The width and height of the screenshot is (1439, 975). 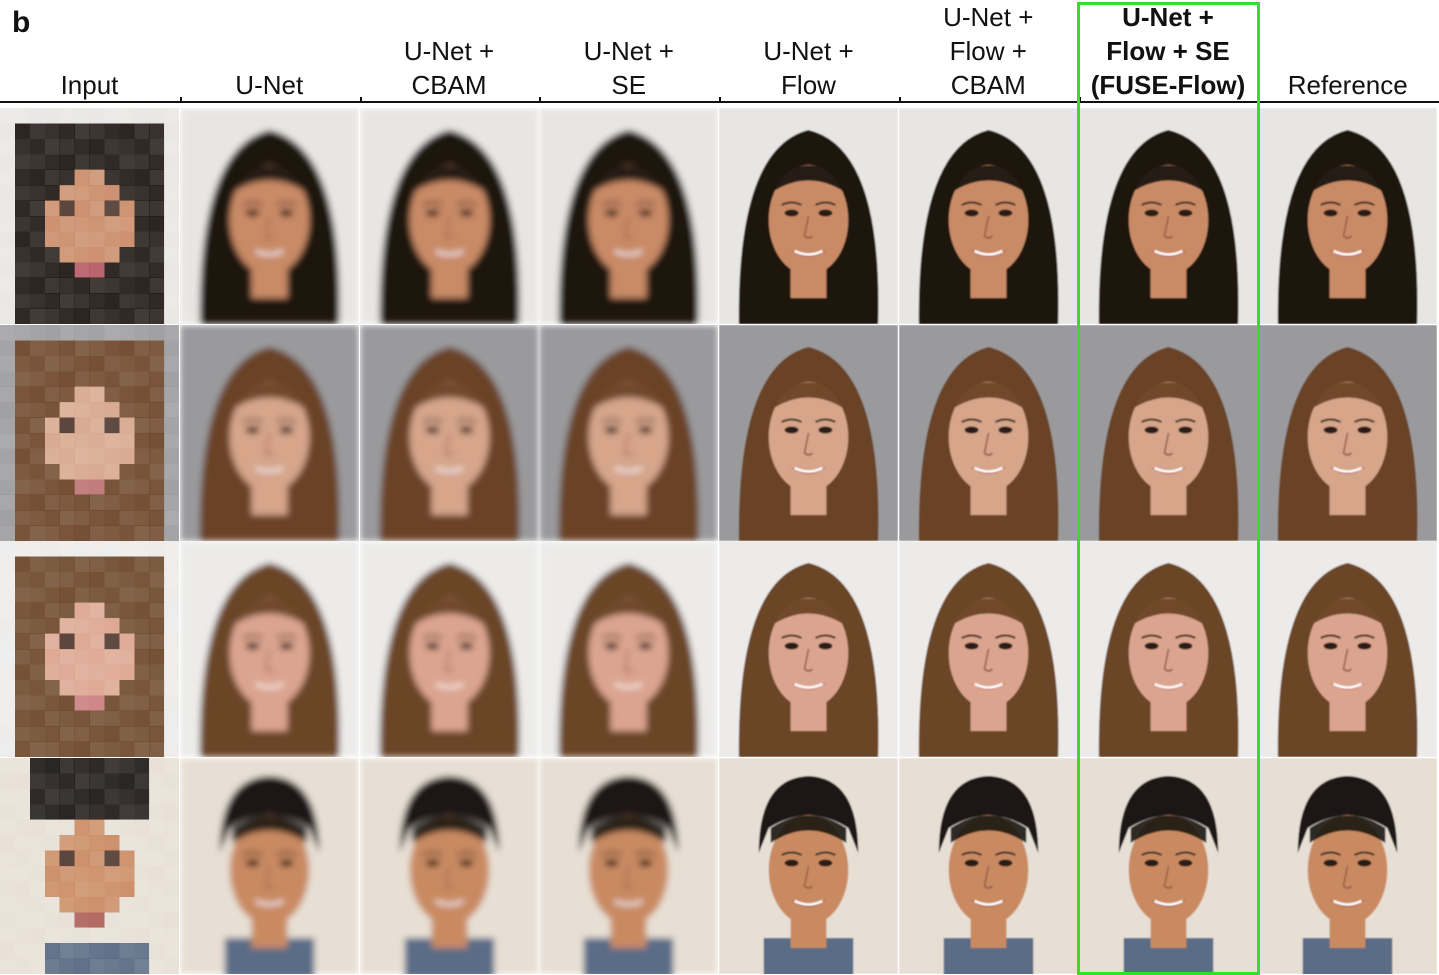 What do you see at coordinates (1347, 85) in the screenshot?
I see `column-header-line: Reference` at bounding box center [1347, 85].